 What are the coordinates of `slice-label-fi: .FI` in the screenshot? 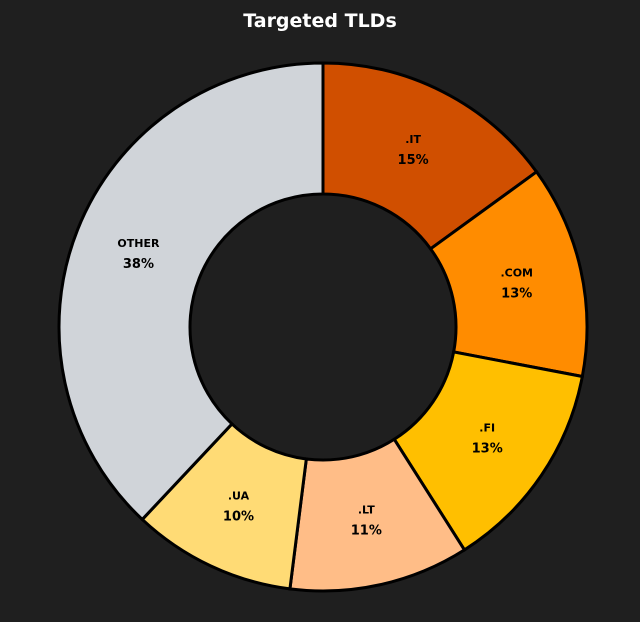 It's located at (487, 428).